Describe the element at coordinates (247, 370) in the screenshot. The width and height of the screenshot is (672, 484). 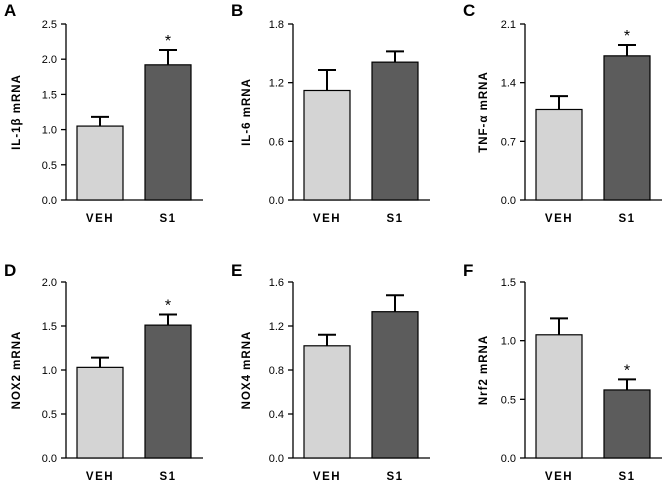
I see `y-axis-title: NOX4 mRNA` at that location.